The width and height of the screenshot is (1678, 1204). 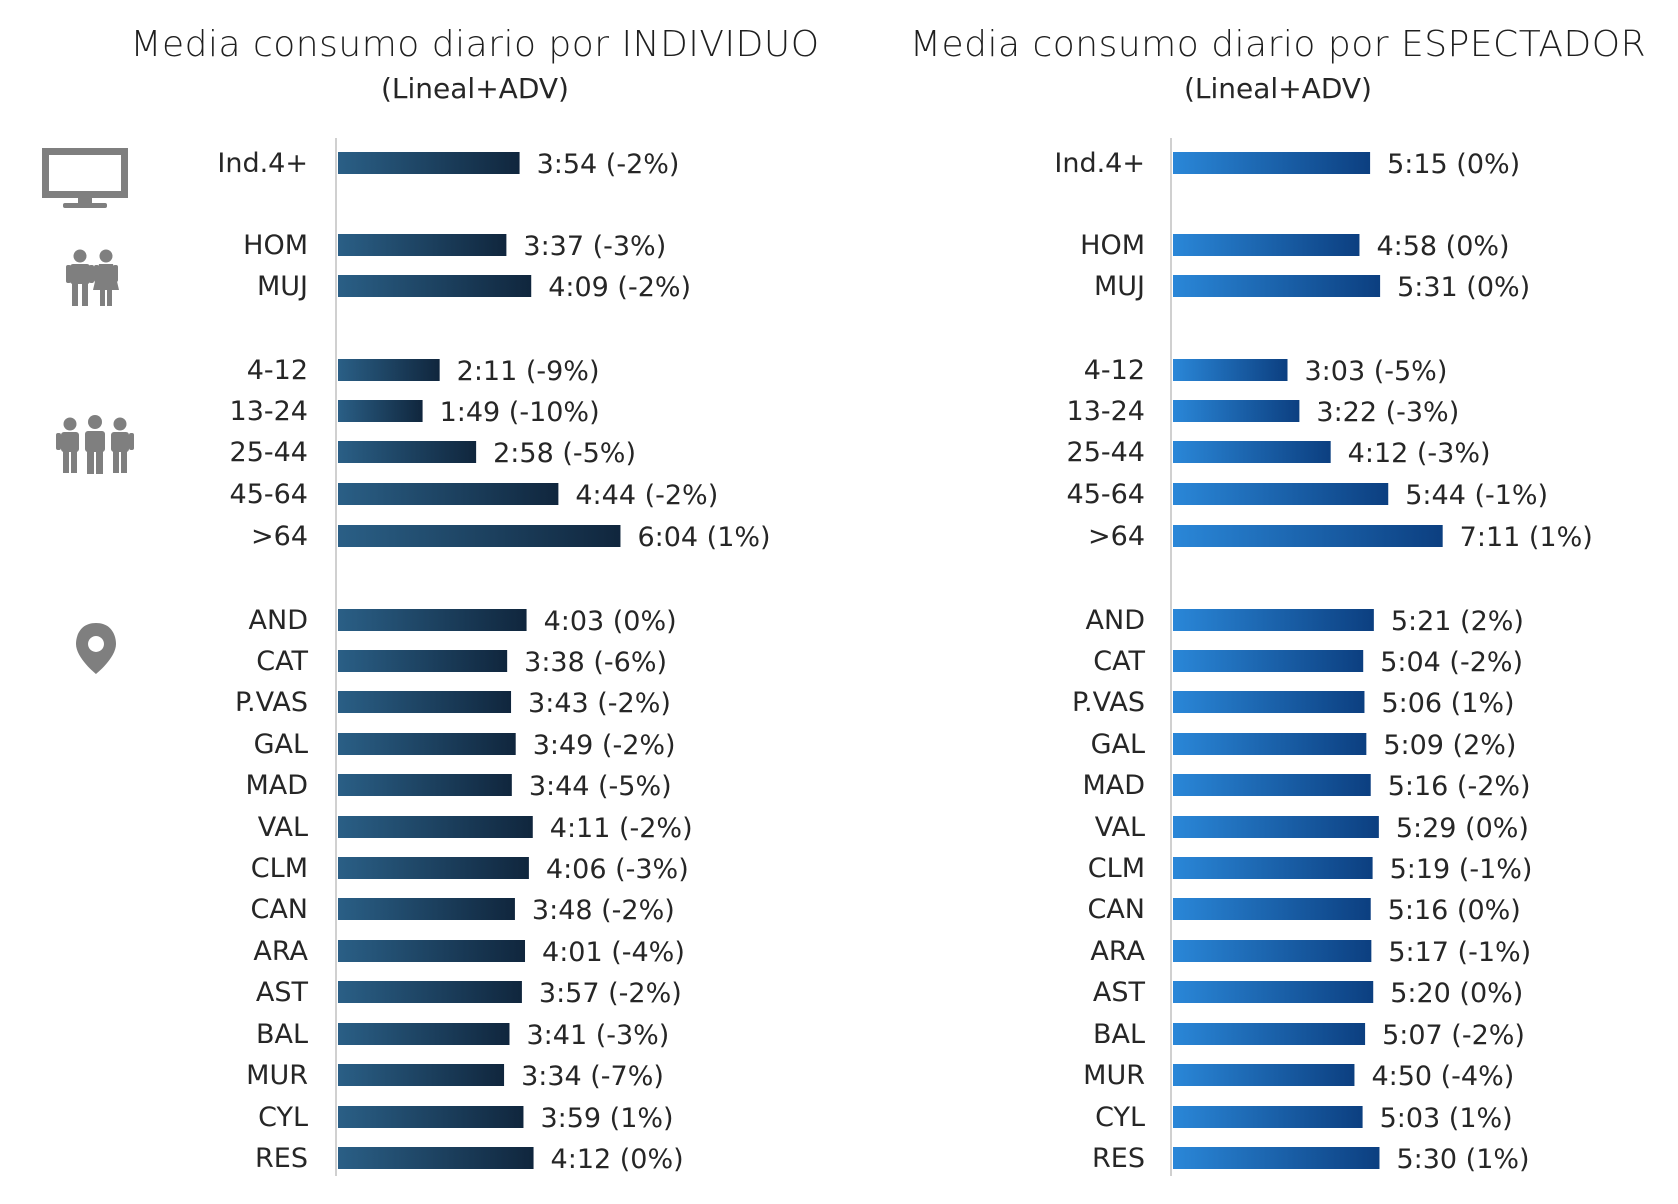 I want to click on right-category-label: GAL, so click(x=1118, y=744).